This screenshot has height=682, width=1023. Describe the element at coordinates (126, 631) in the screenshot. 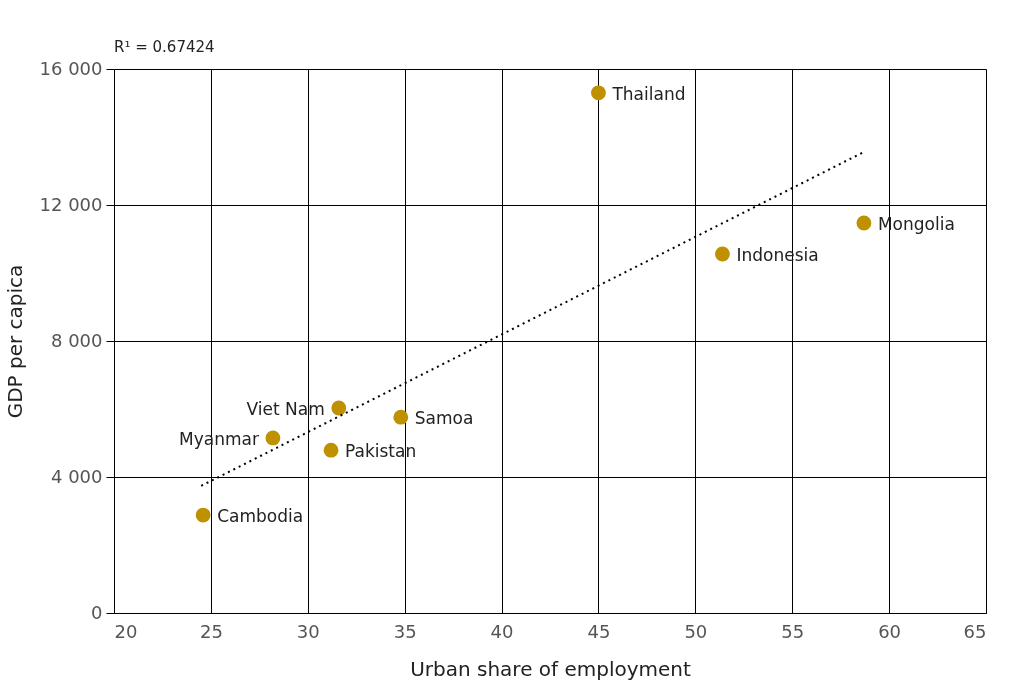

I see `x-tick-label: 20` at that location.